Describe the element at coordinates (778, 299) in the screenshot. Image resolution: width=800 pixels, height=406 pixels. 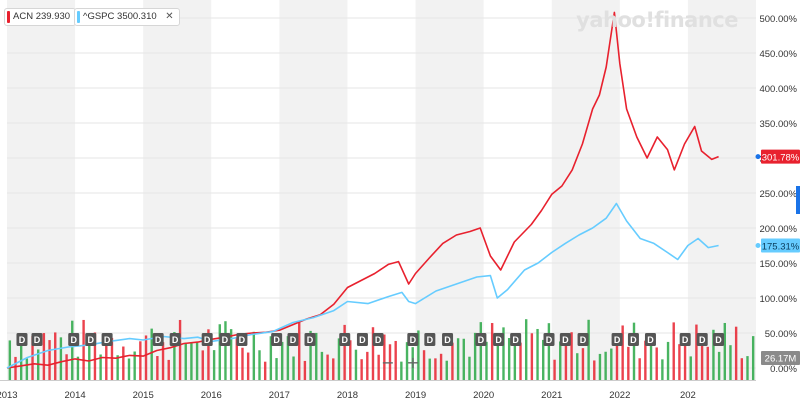
I see `y-tick-label: 100.00%` at that location.